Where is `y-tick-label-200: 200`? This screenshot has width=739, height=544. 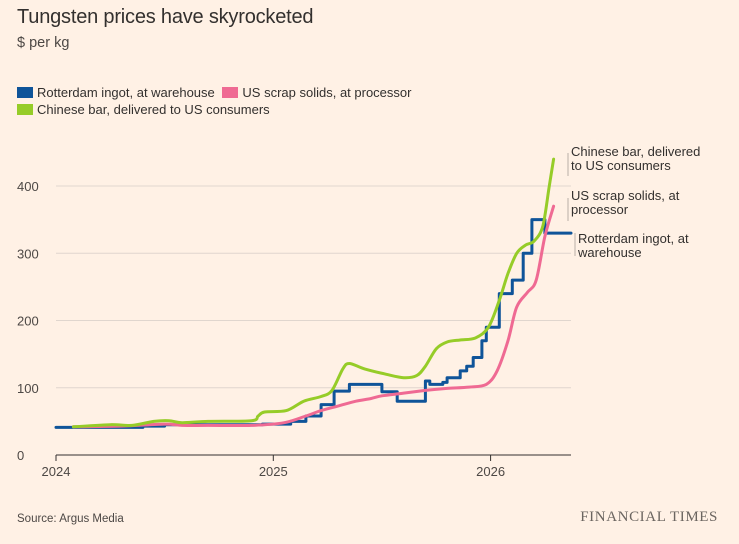
y-tick-label-200: 200 is located at coordinates (28, 321).